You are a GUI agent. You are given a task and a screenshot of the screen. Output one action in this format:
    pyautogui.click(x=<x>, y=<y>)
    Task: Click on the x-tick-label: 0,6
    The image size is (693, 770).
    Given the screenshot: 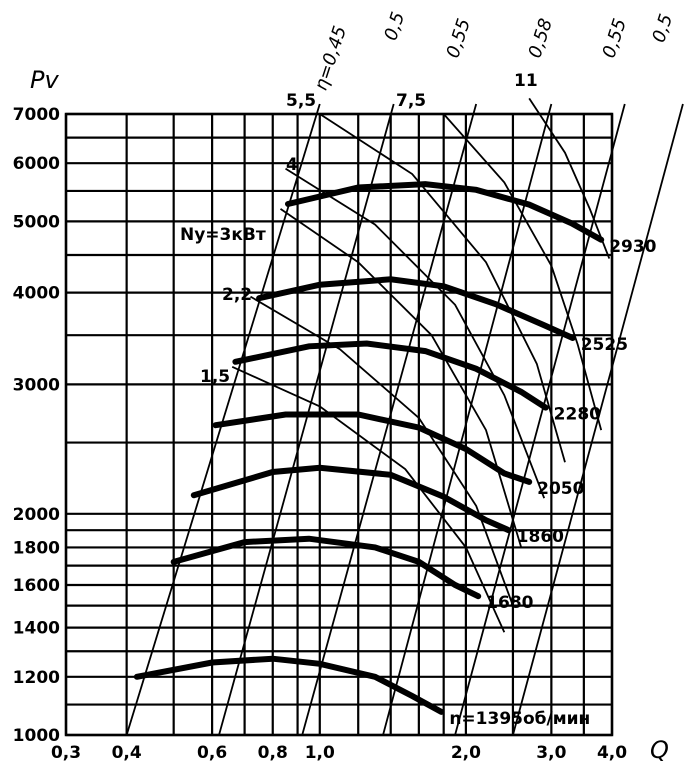 What is the action you would take?
    pyautogui.click(x=212, y=753)
    